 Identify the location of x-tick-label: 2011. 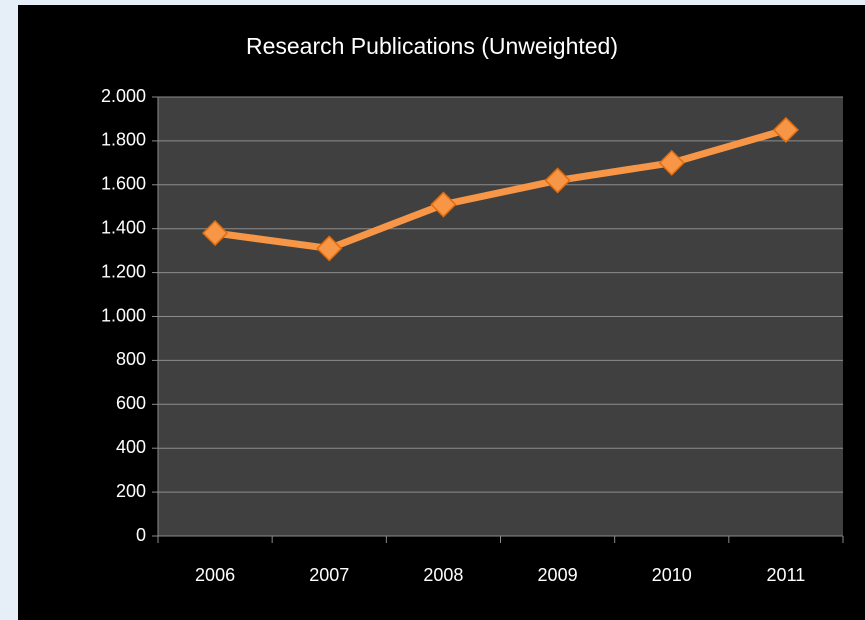
(786, 575).